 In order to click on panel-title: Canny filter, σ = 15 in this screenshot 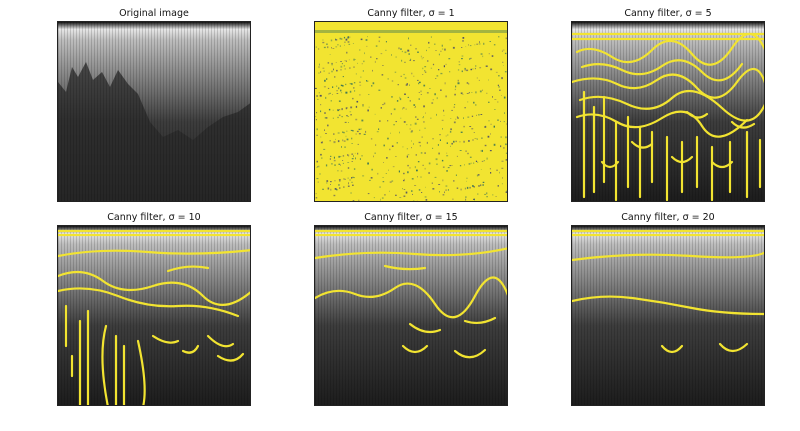, I will do `click(411, 217)`.